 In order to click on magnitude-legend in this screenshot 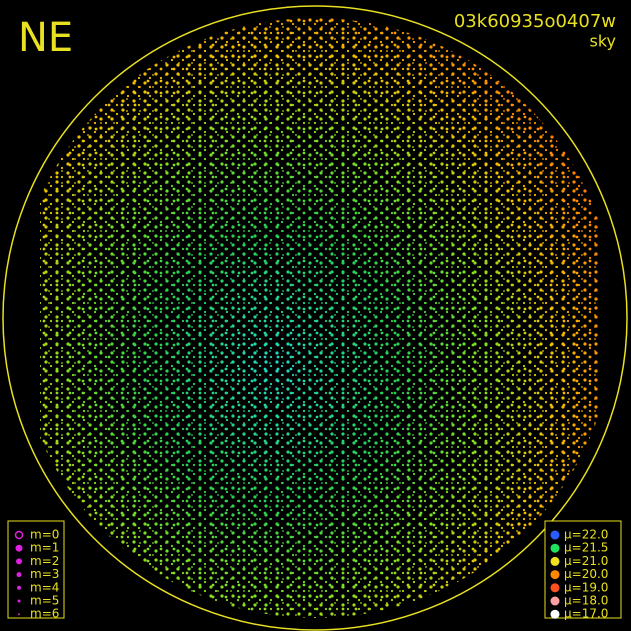, I will do `click(36, 569)`.